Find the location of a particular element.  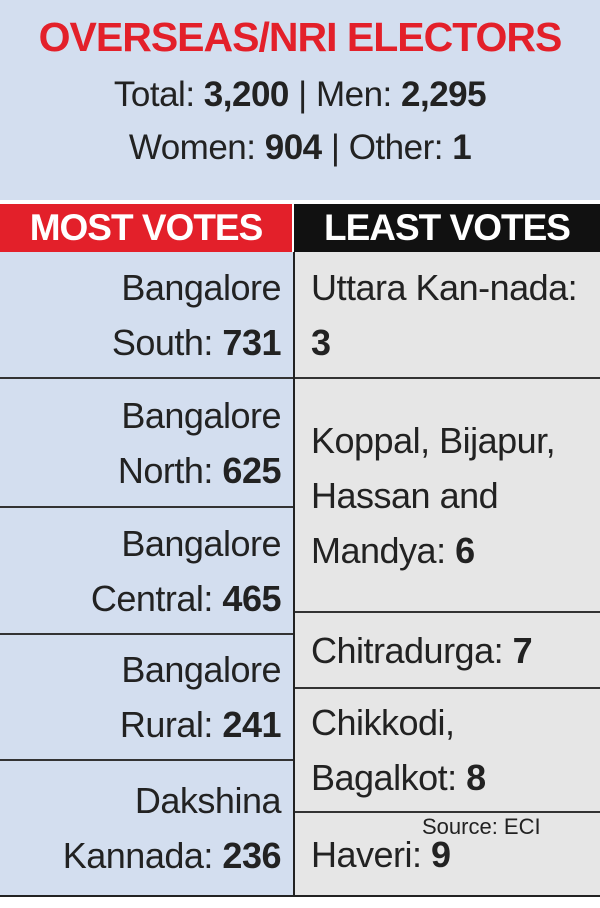

place-name: Koppal, Bijapur, Hassan and Mandya: is located at coordinates (433, 495).